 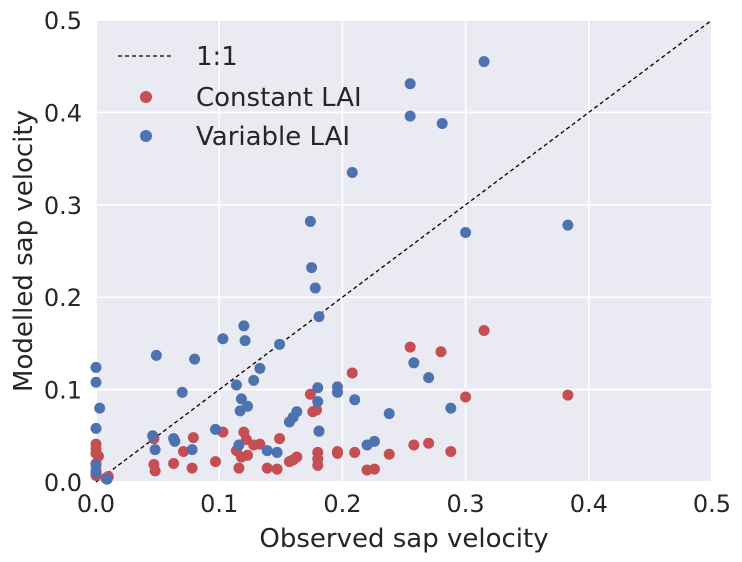 What do you see at coordinates (712, 504) in the screenshot?
I see `x-tick-label: 0.5` at bounding box center [712, 504].